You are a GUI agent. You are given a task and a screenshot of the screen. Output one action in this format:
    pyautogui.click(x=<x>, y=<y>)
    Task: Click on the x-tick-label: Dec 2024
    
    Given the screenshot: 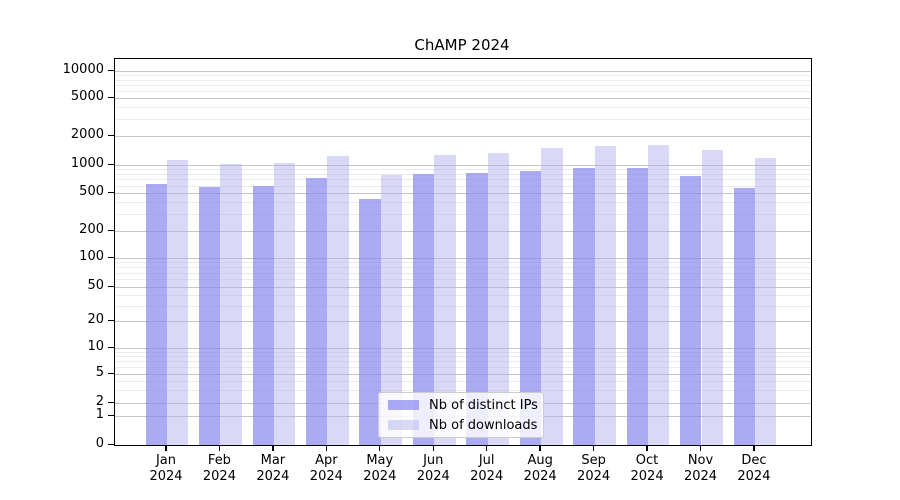 What is the action you would take?
    pyautogui.click(x=754, y=468)
    